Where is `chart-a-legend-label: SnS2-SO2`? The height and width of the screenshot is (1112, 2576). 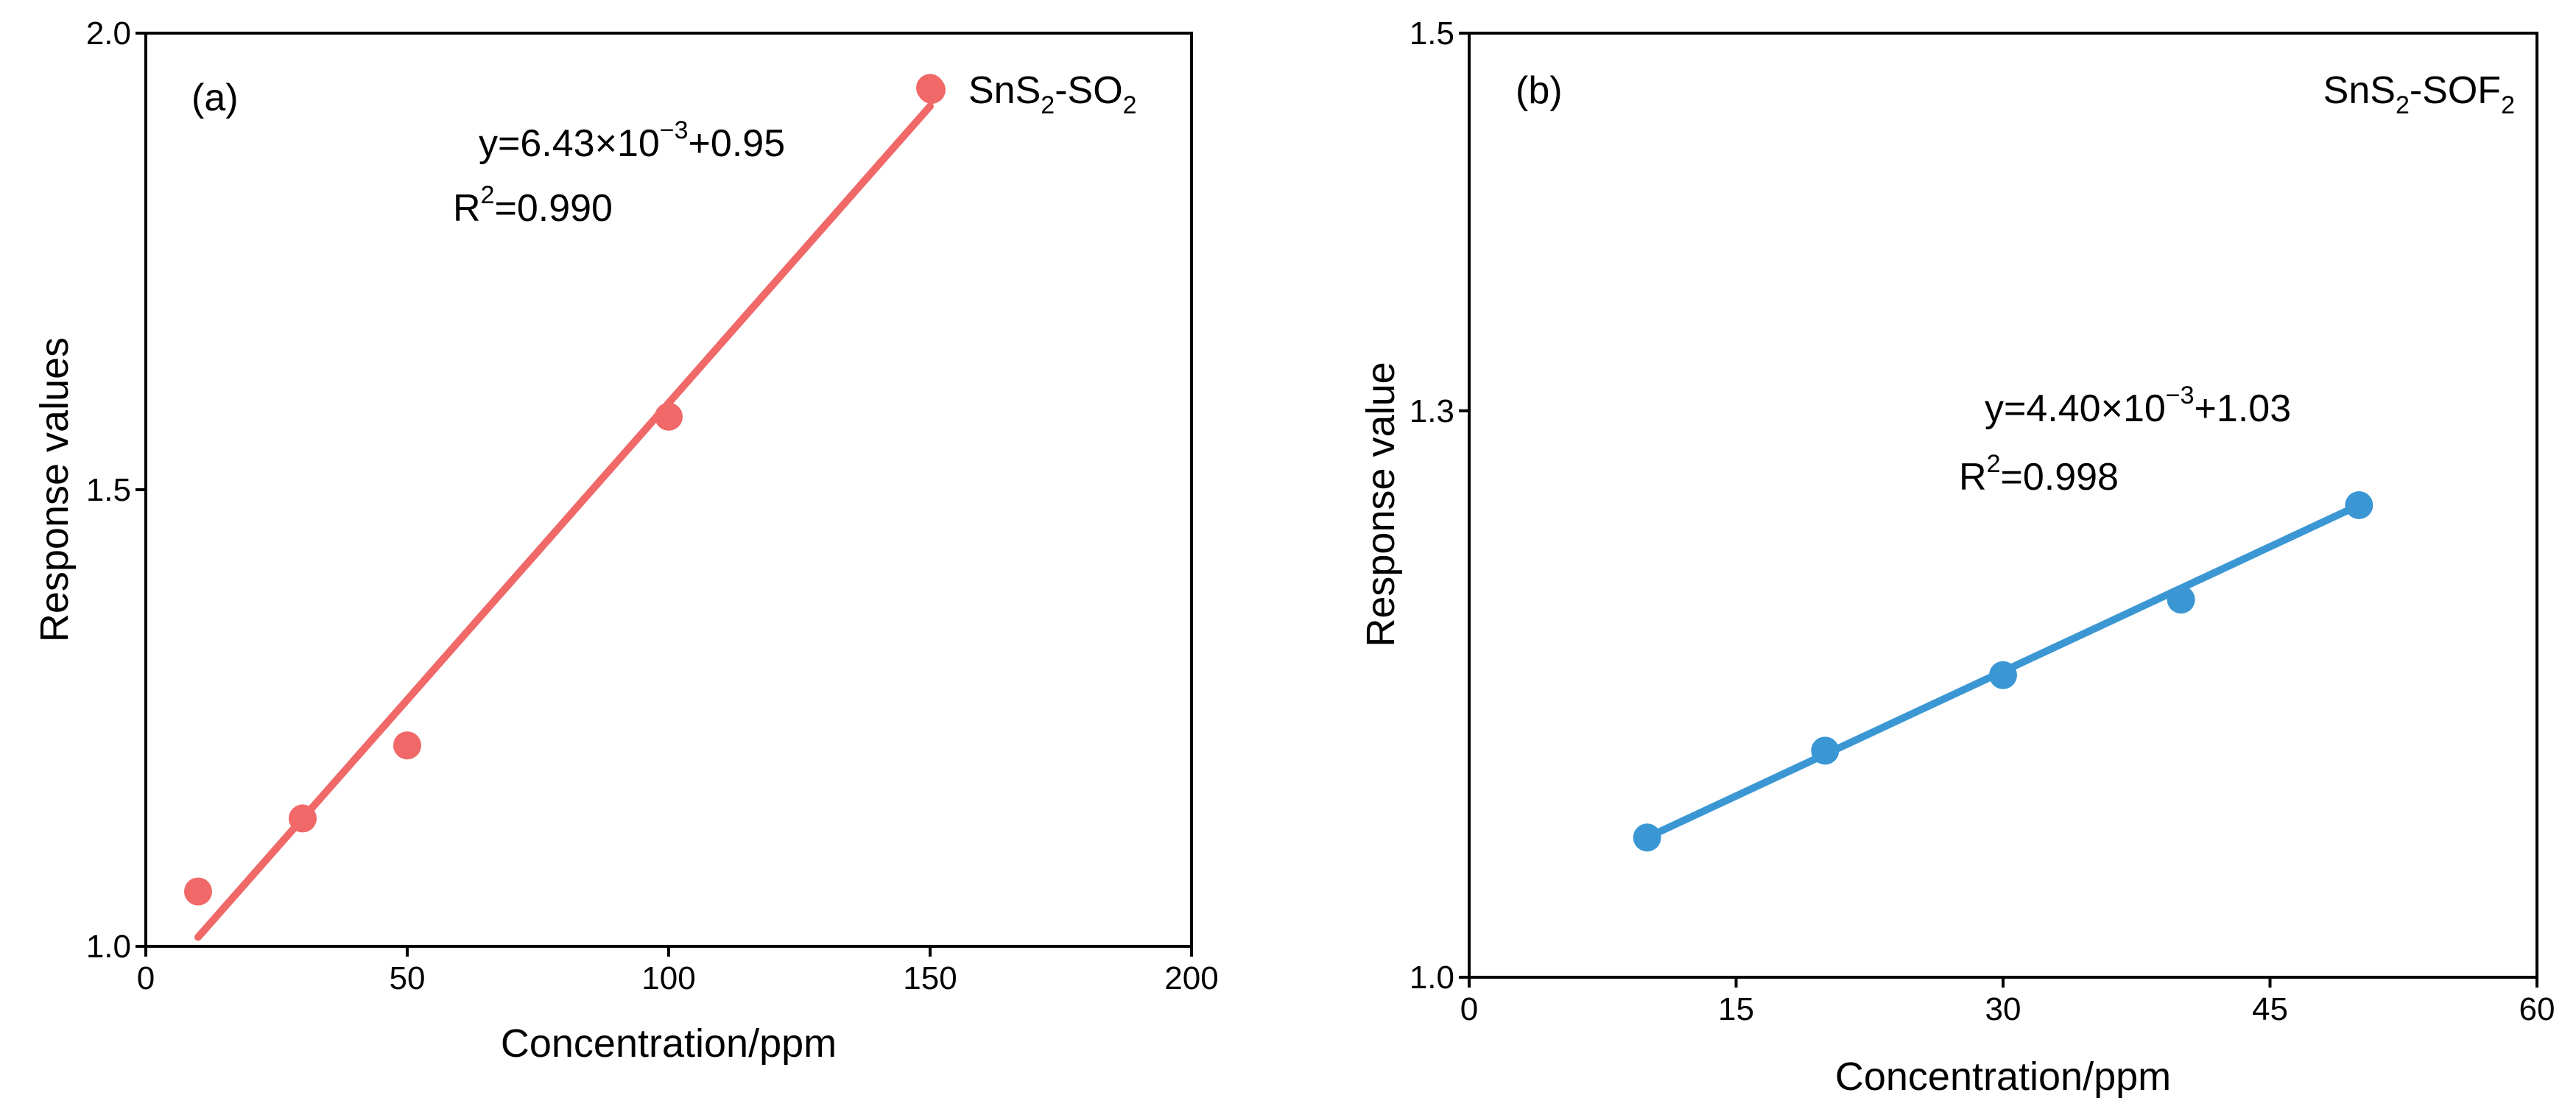
chart-a-legend-label: SnS2-SO2 is located at coordinates (1052, 94).